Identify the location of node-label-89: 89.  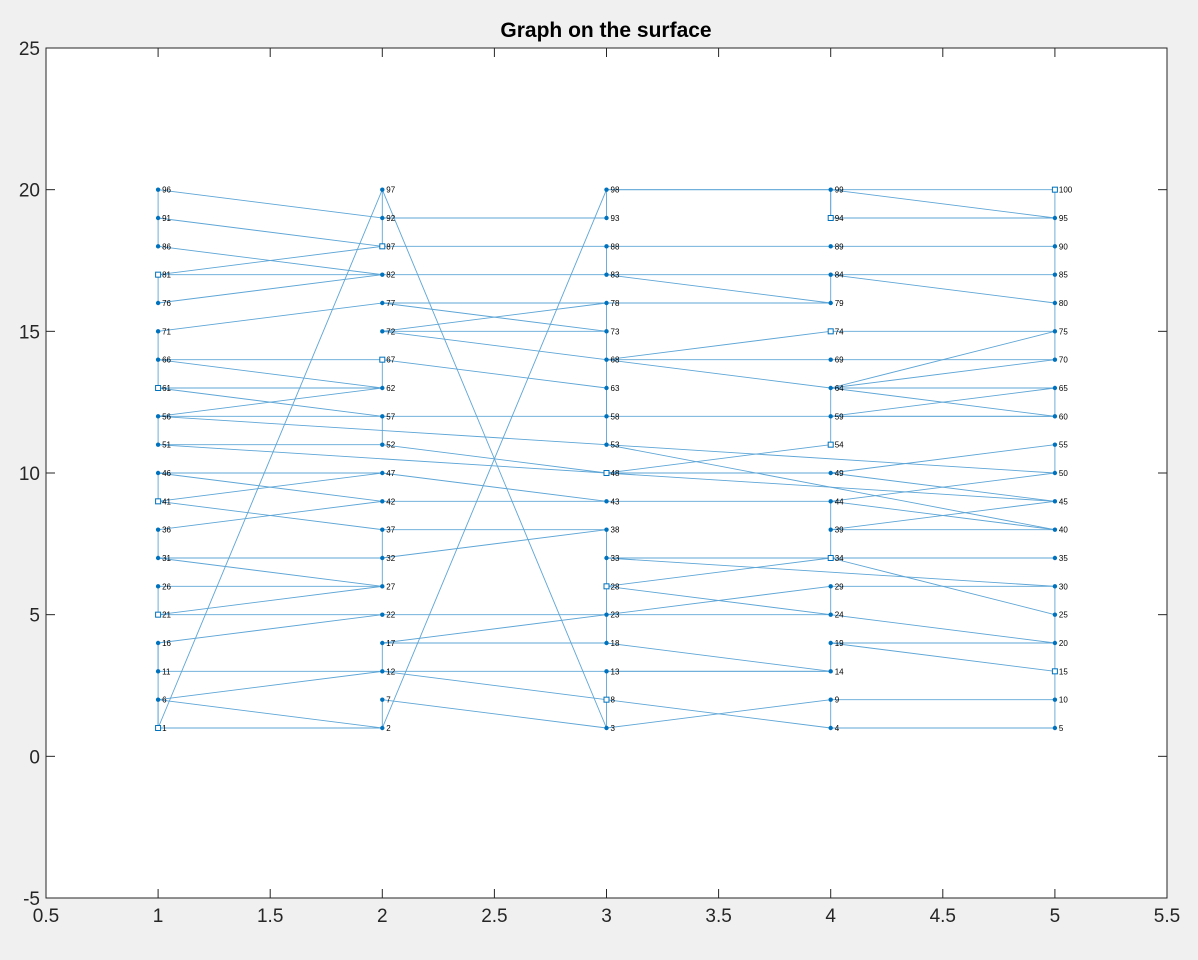
(839, 246).